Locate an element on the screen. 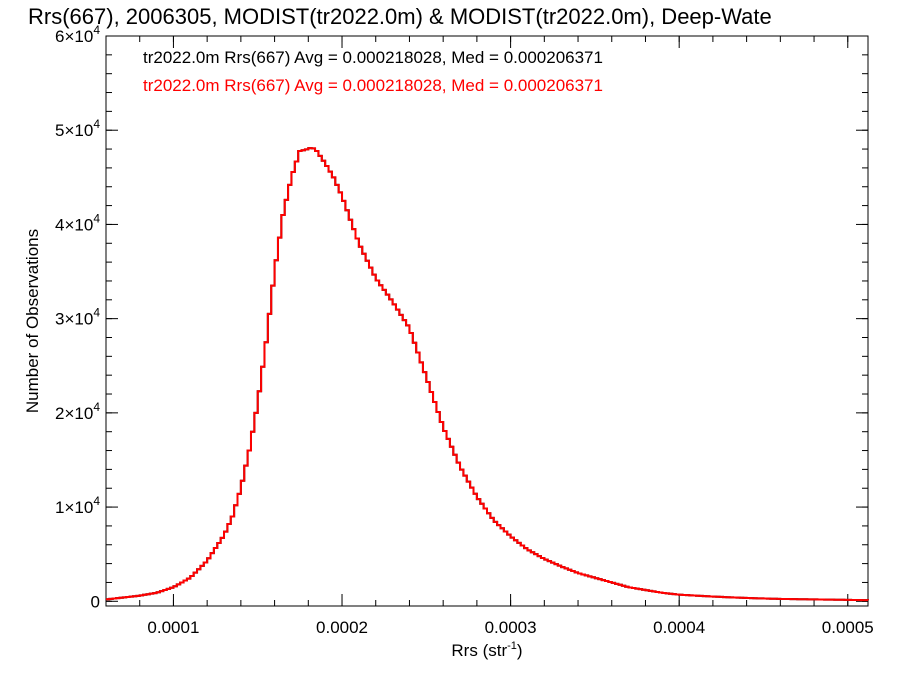 This screenshot has width=900, height=675. y-tick-label: 6×10⁴ is located at coordinates (77, 34).